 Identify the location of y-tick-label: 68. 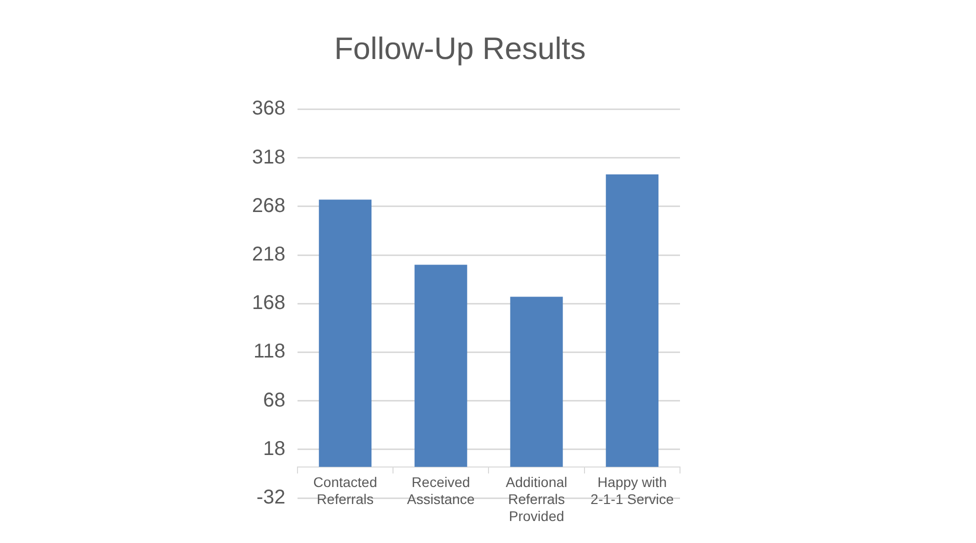
(274, 400).